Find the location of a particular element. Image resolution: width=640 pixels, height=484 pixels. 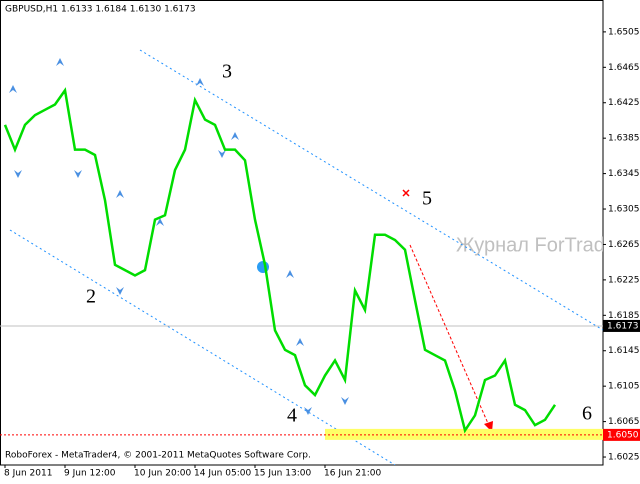

current-price-label: 1.6173 is located at coordinates (623, 326).